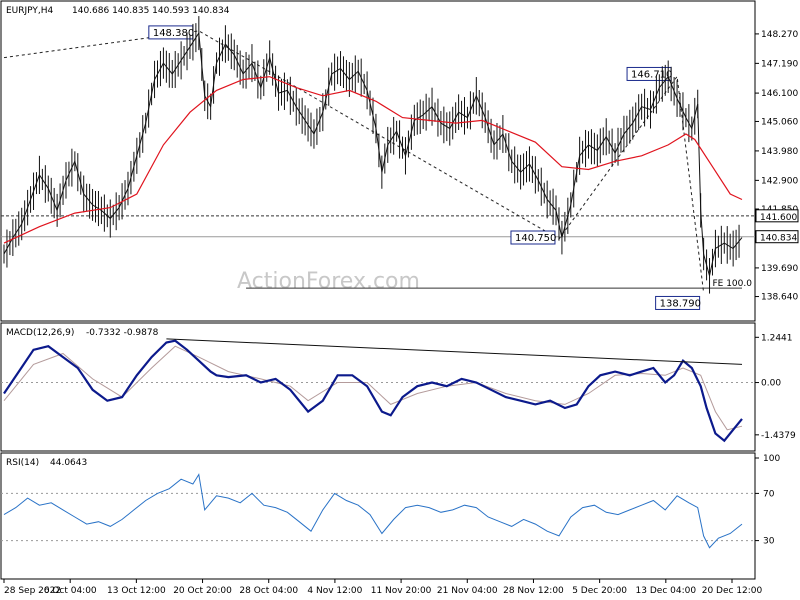  What do you see at coordinates (778, 436) in the screenshot?
I see `macd-tick-label: -1.4379` at bounding box center [778, 436].